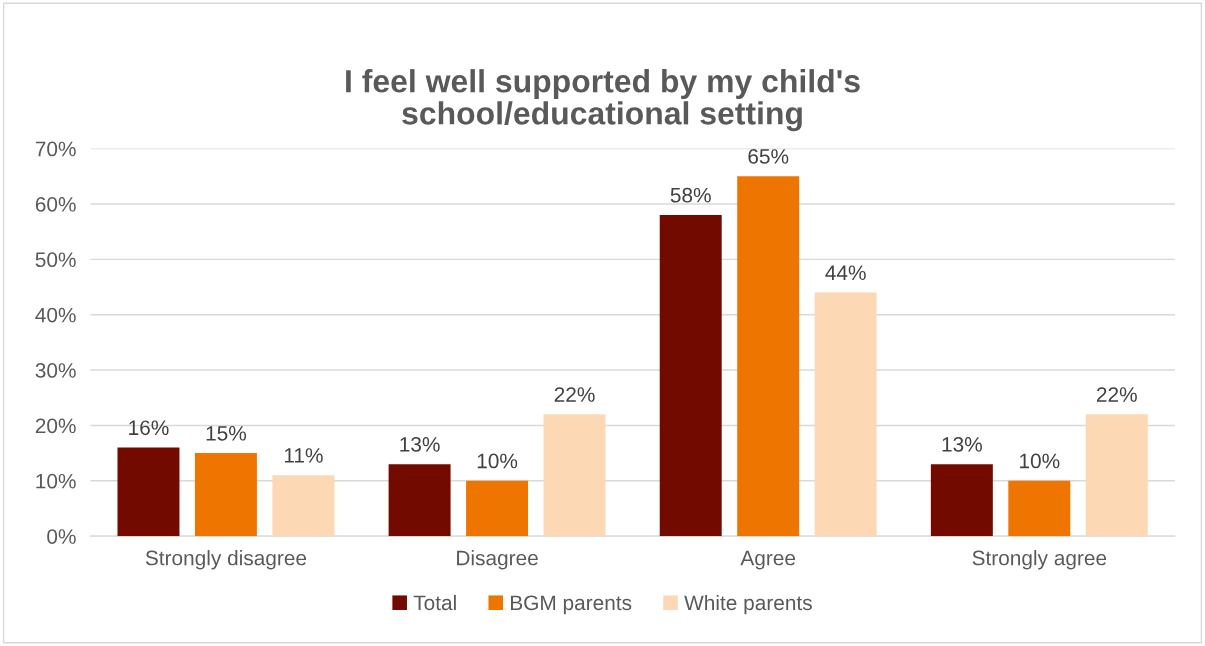  What do you see at coordinates (55, 315) in the screenshot?
I see `y-tick-label: 40%` at bounding box center [55, 315].